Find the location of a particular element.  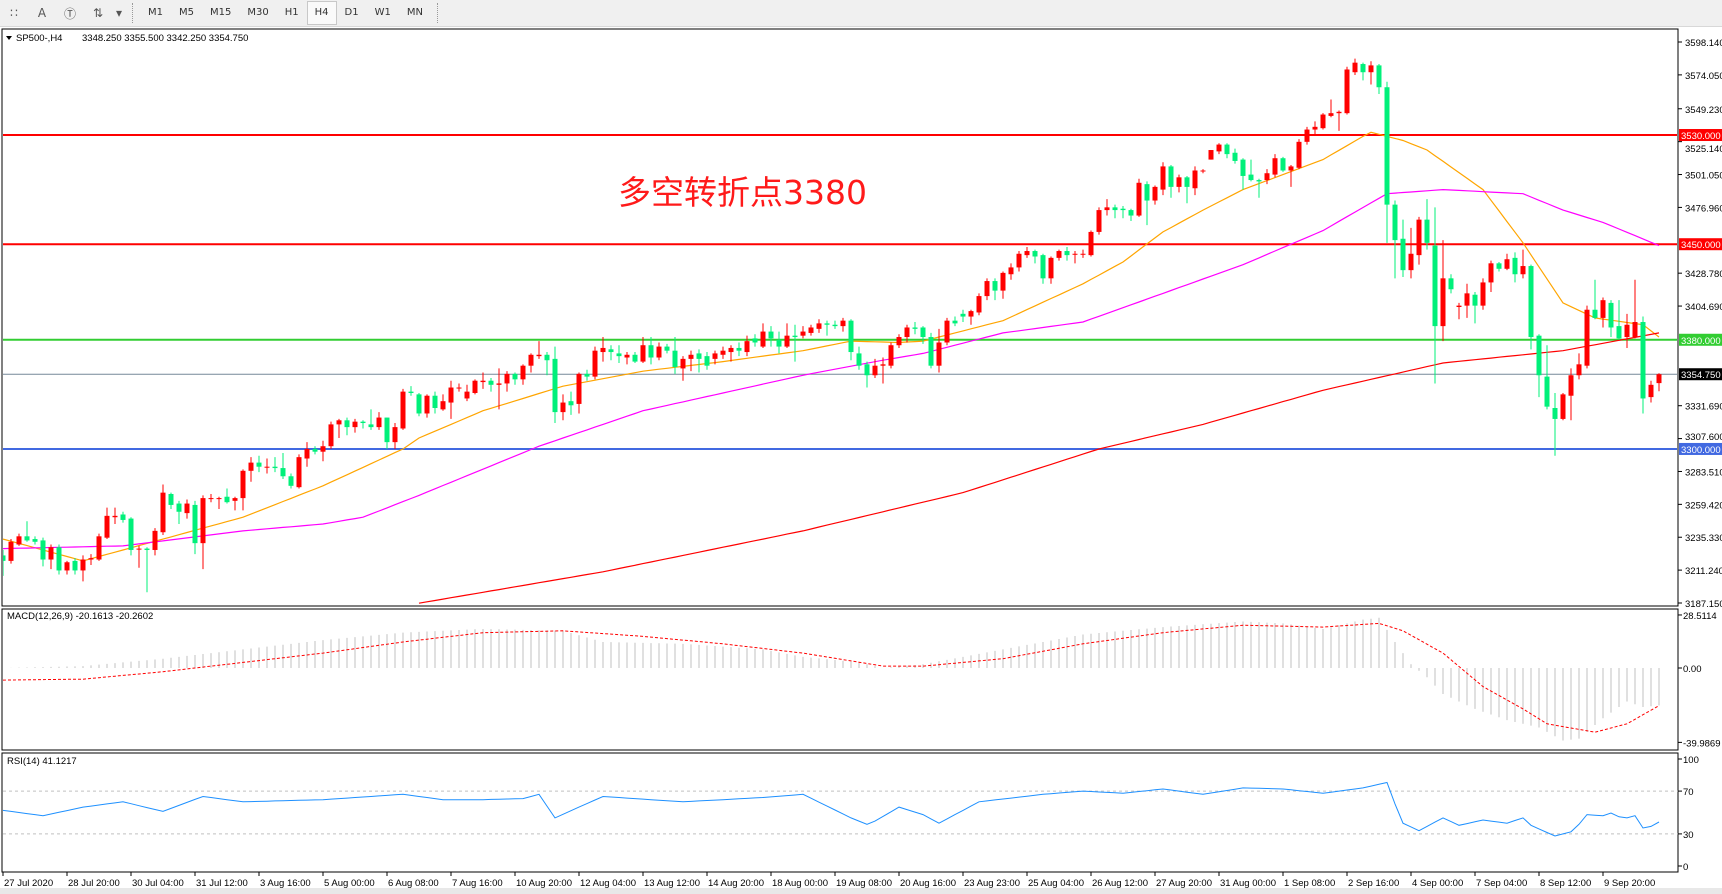

timeframe-mn-button: MN is located at coordinates (414, 12).